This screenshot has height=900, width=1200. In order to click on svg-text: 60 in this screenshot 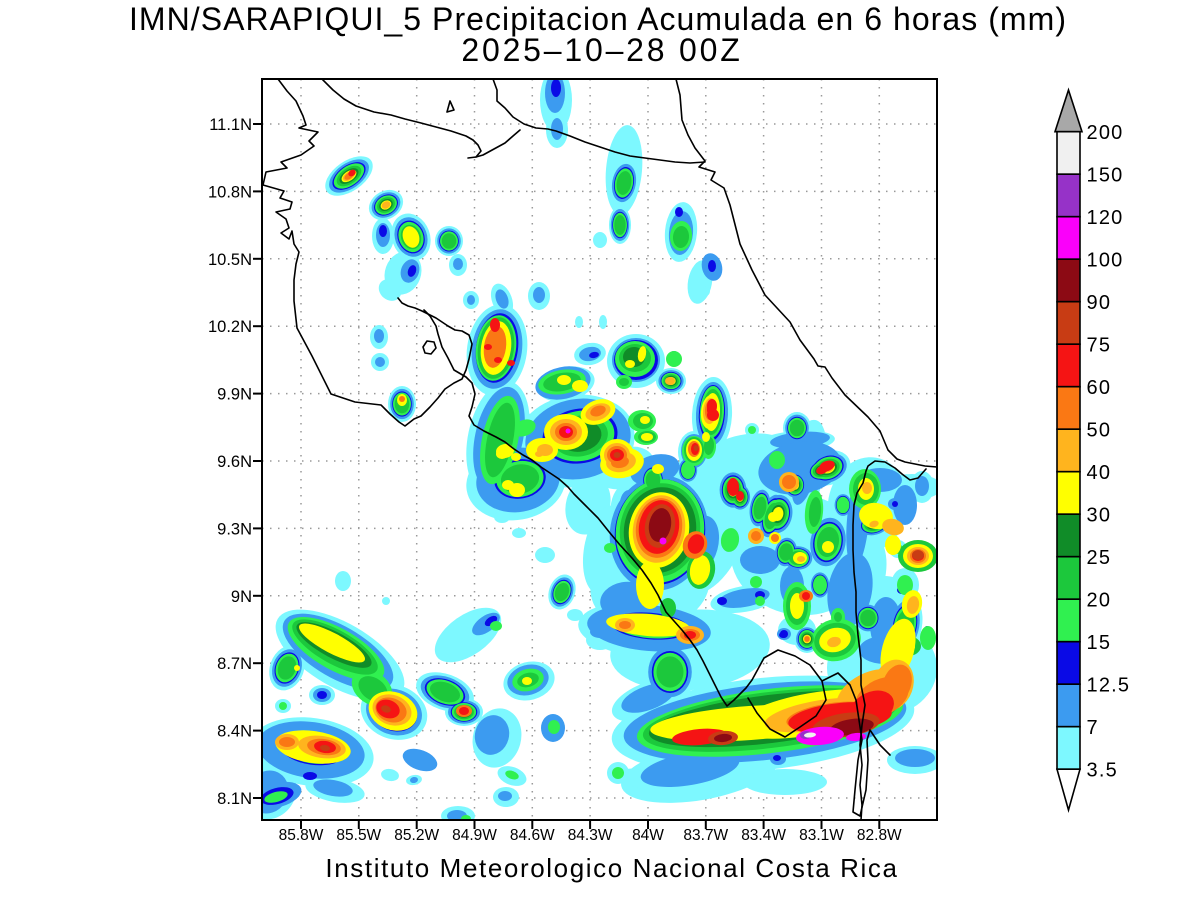, I will do `click(1099, 388)`.